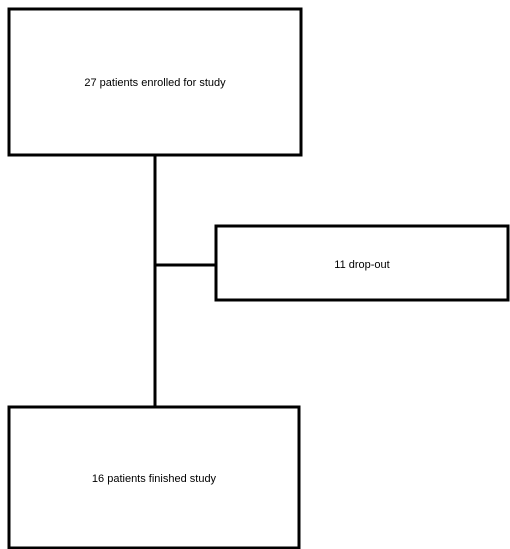  I want to click on dropout-label: 11 drop-out, so click(361, 265).